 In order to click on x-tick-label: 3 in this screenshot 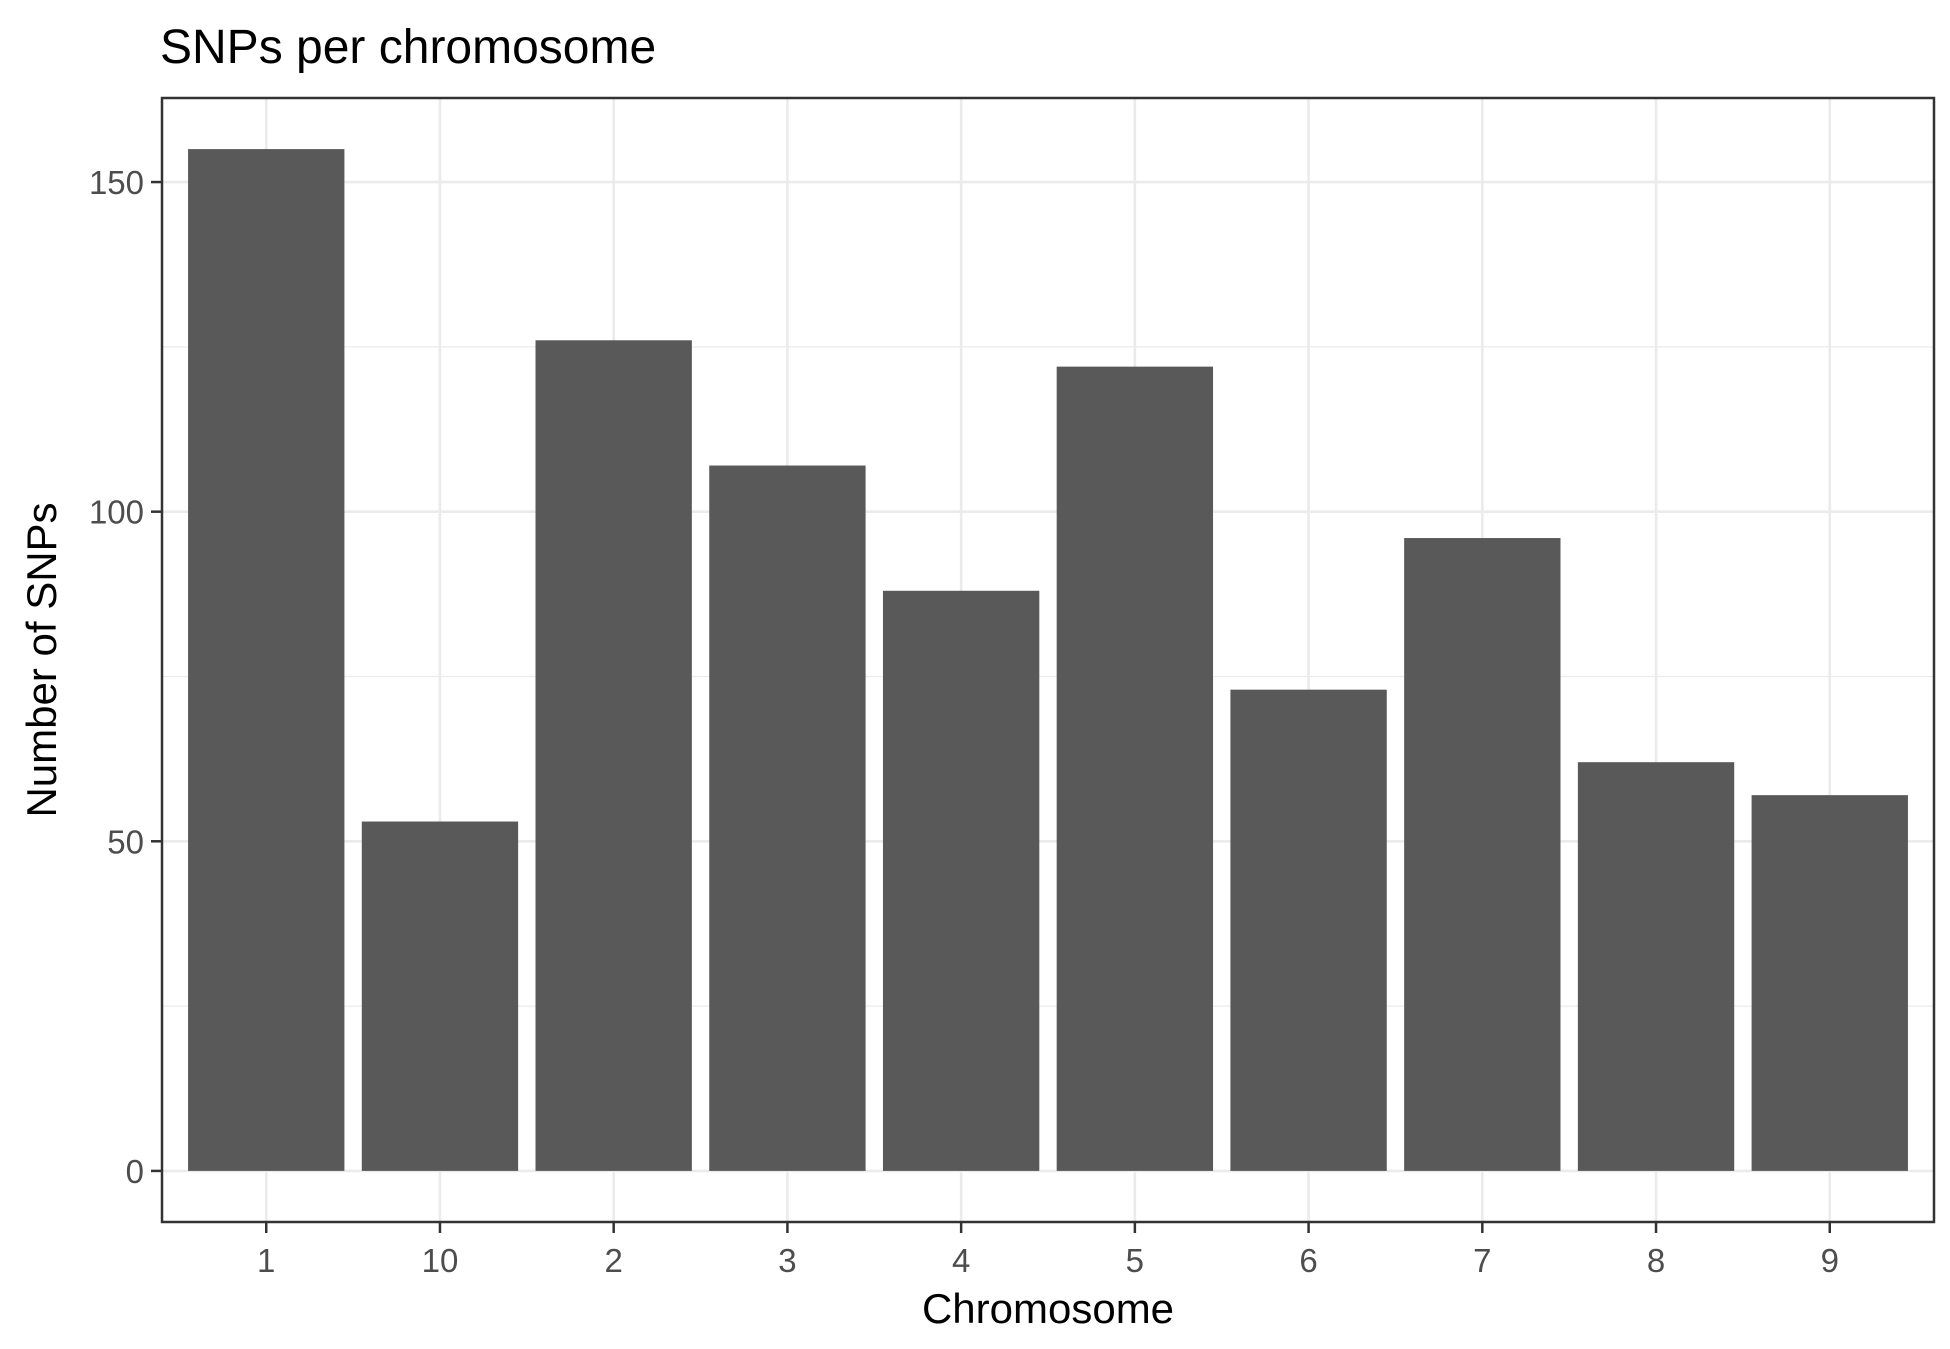, I will do `click(787, 1260)`.